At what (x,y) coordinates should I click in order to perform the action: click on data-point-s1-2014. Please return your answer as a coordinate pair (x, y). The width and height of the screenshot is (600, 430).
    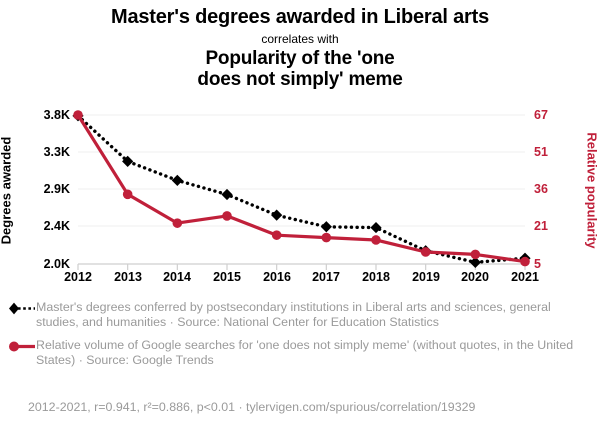
    Looking at the image, I should click on (177, 223).